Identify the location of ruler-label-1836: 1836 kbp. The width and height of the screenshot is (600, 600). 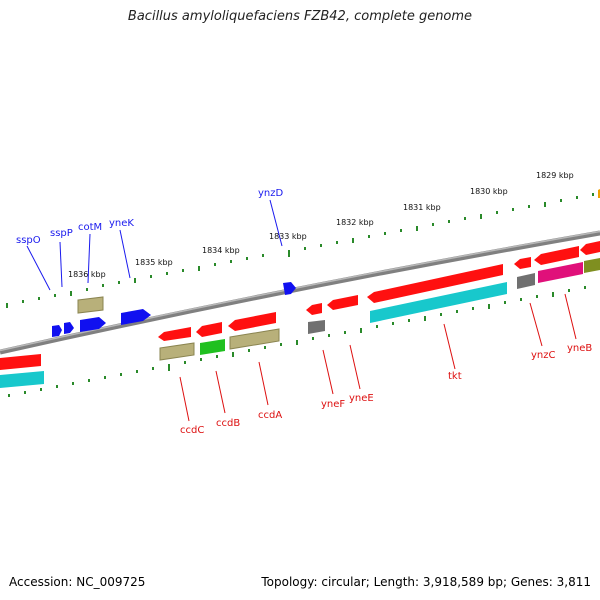
(87, 274).